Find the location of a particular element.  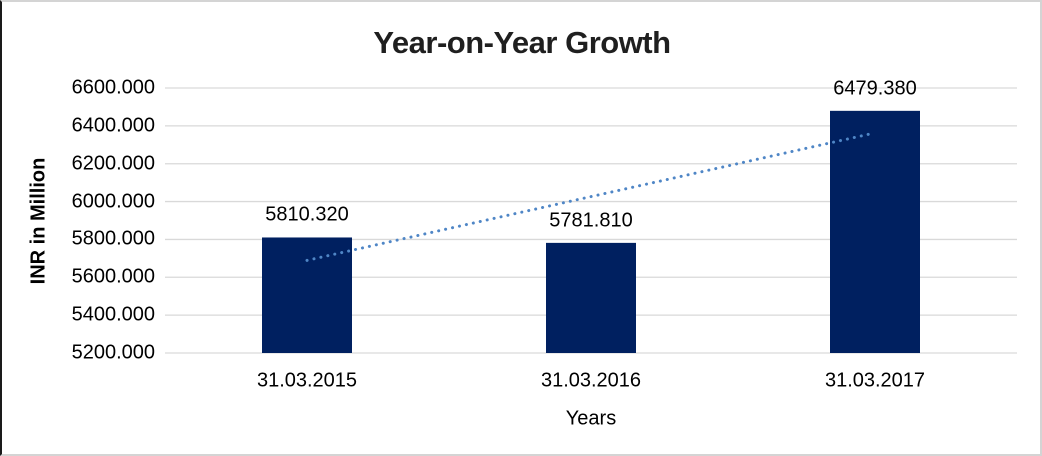

bar-31.03.2016 is located at coordinates (591, 297).